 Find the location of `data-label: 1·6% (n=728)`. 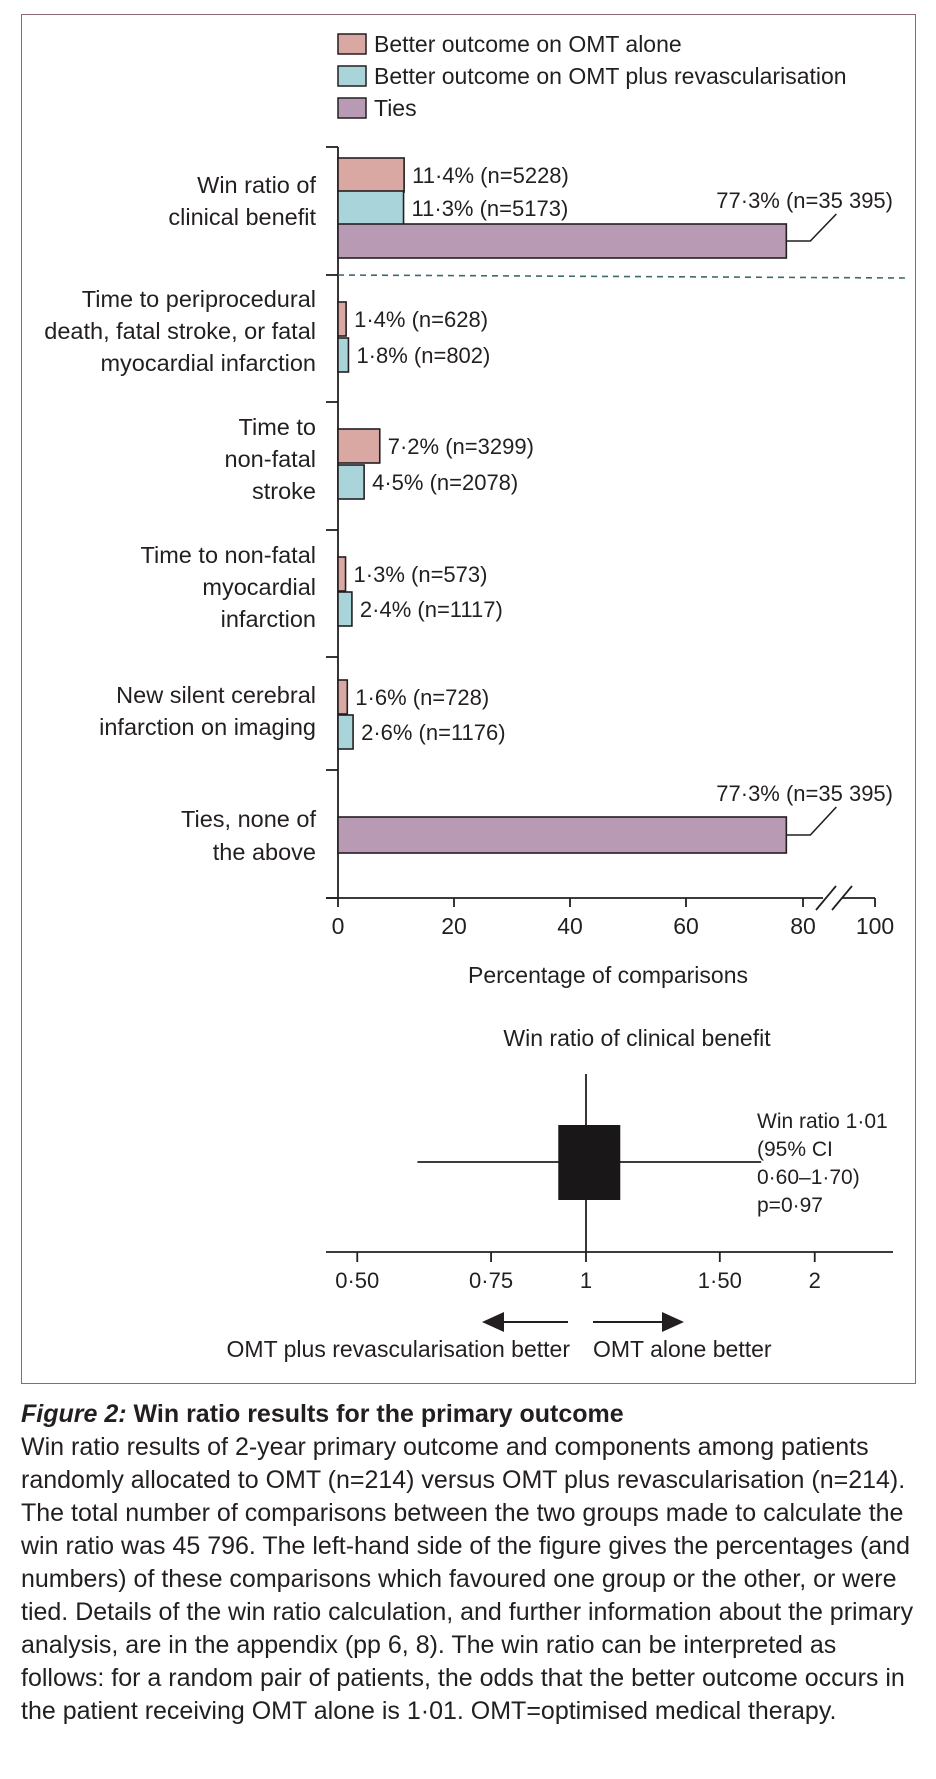

data-label: 1·6% (n=728) is located at coordinates (422, 697).